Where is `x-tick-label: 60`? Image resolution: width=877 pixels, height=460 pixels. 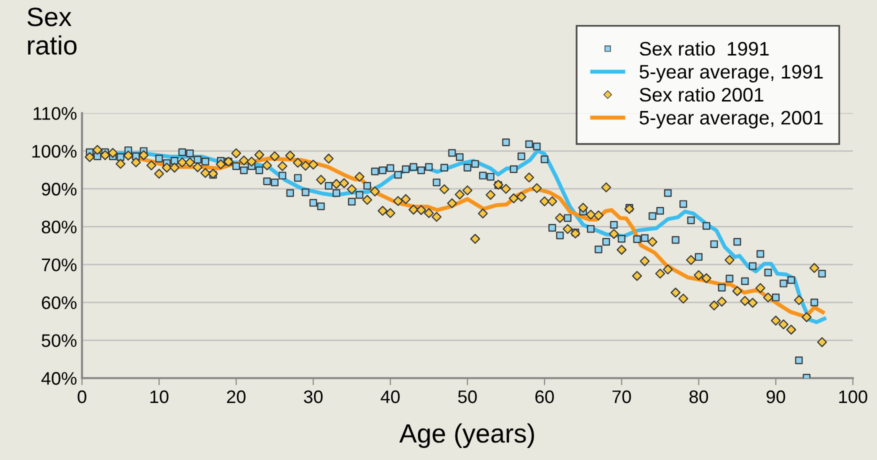 x-tick-label: 60 is located at coordinates (544, 397).